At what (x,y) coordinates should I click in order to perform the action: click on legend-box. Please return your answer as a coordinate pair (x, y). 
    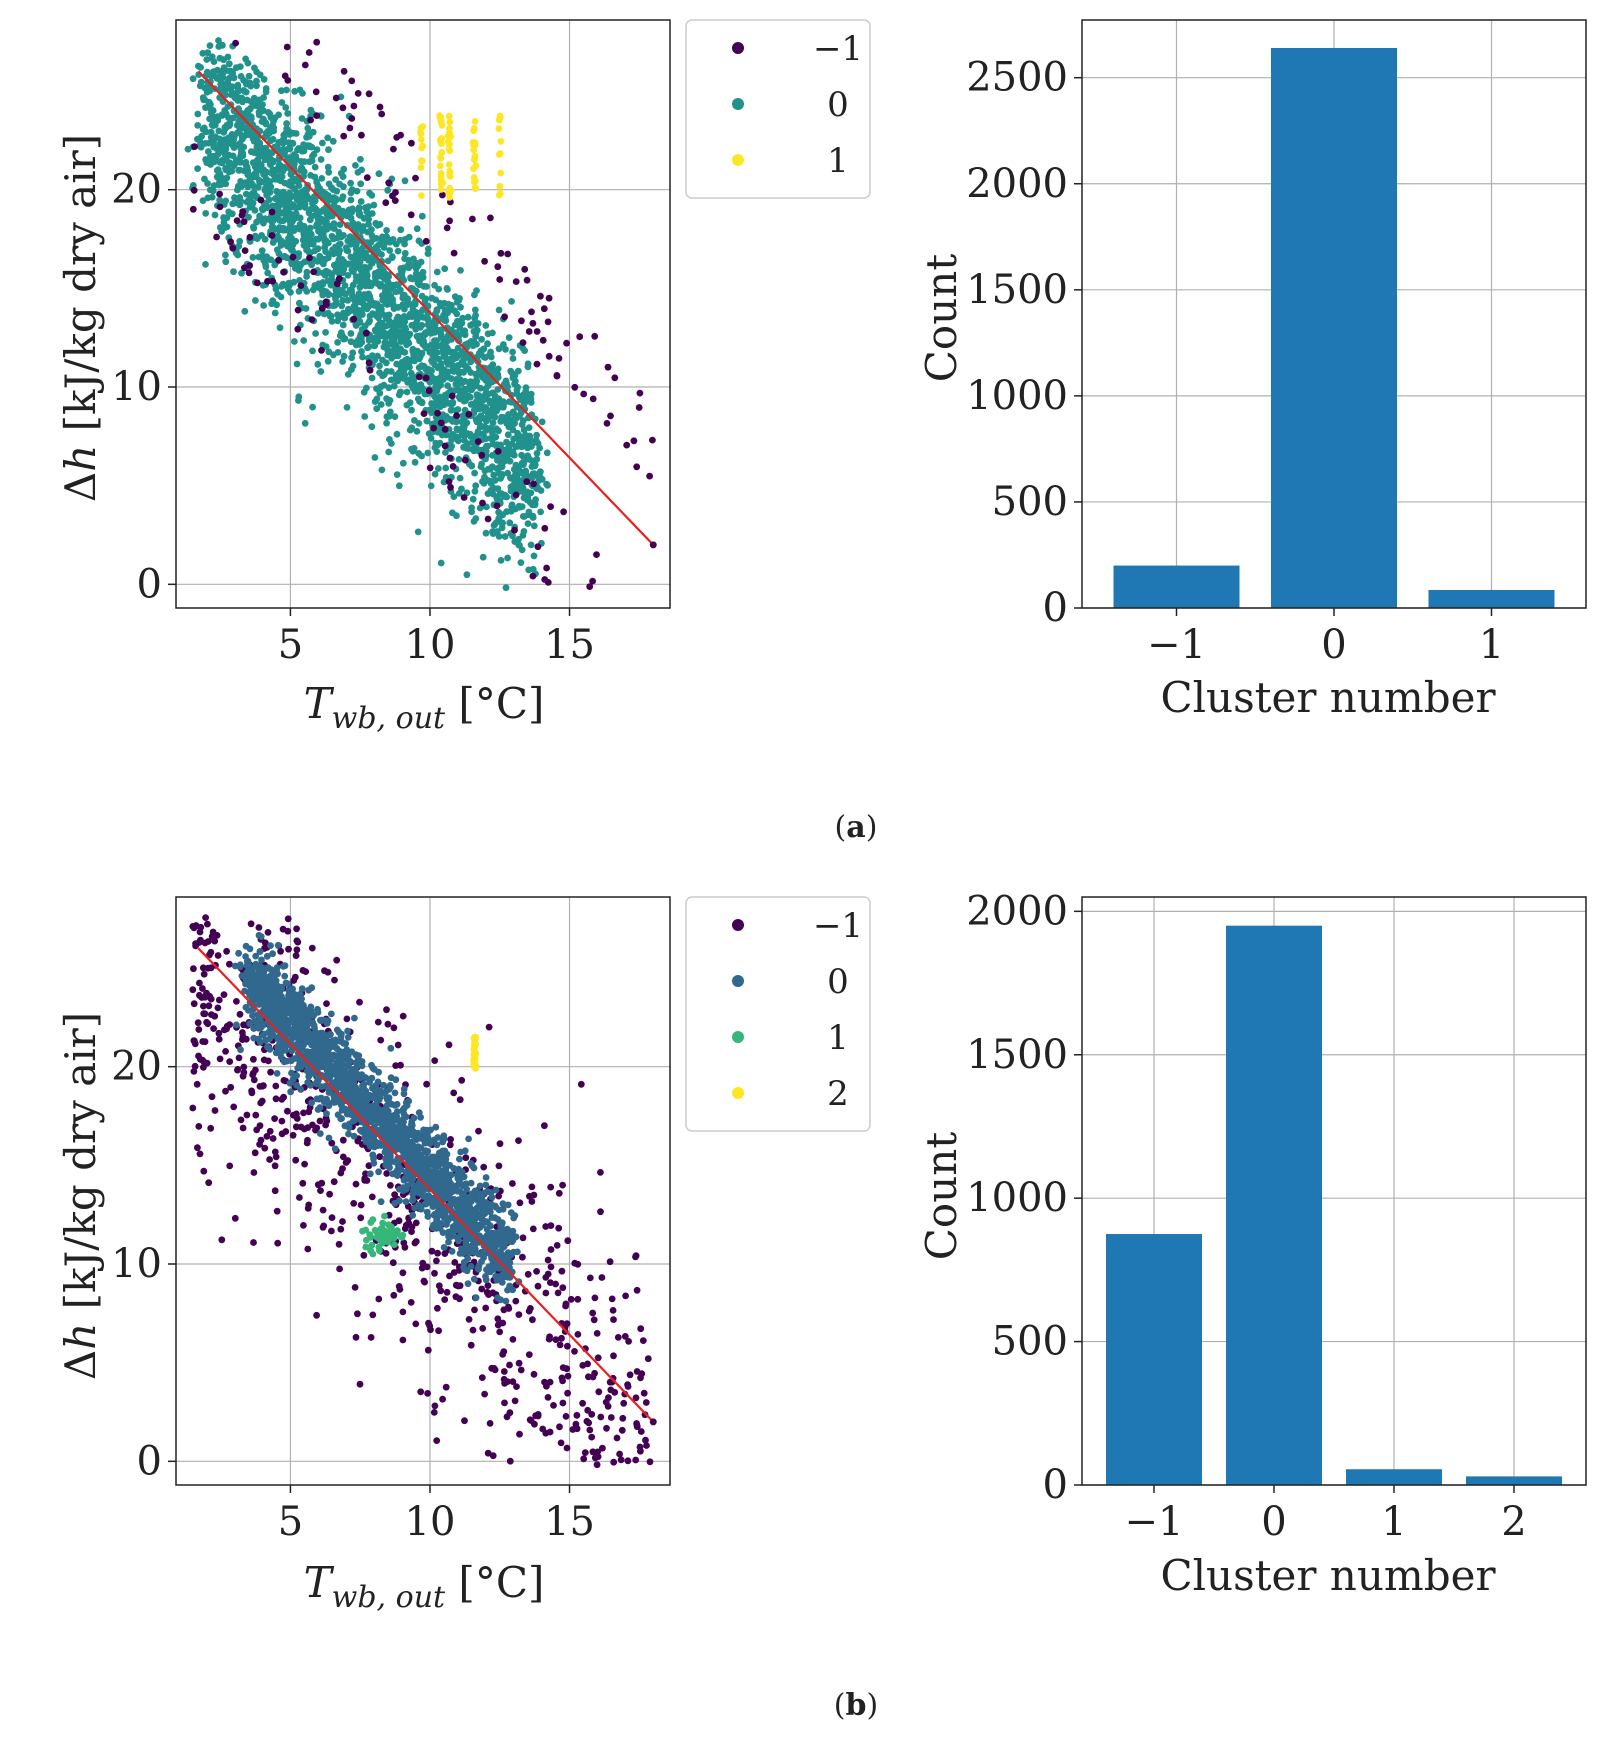
    Looking at the image, I should click on (778, 109).